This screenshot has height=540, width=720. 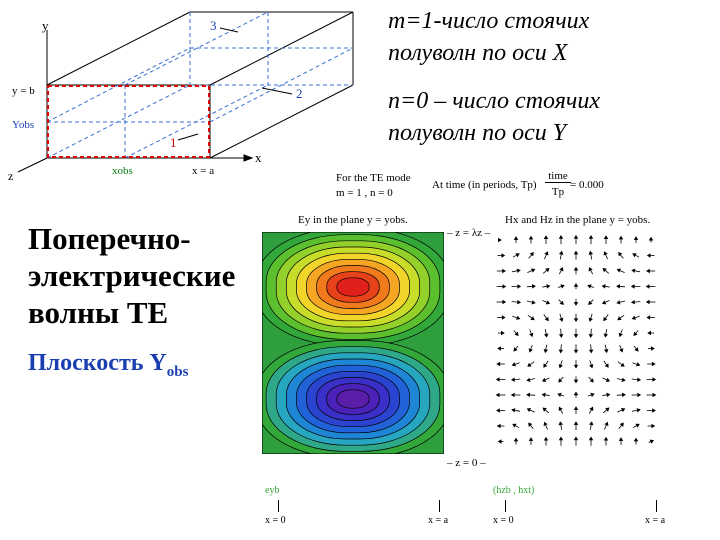 What do you see at coordinates (373, 178) in the screenshot?
I see `mode-line1: For the TE mode` at bounding box center [373, 178].